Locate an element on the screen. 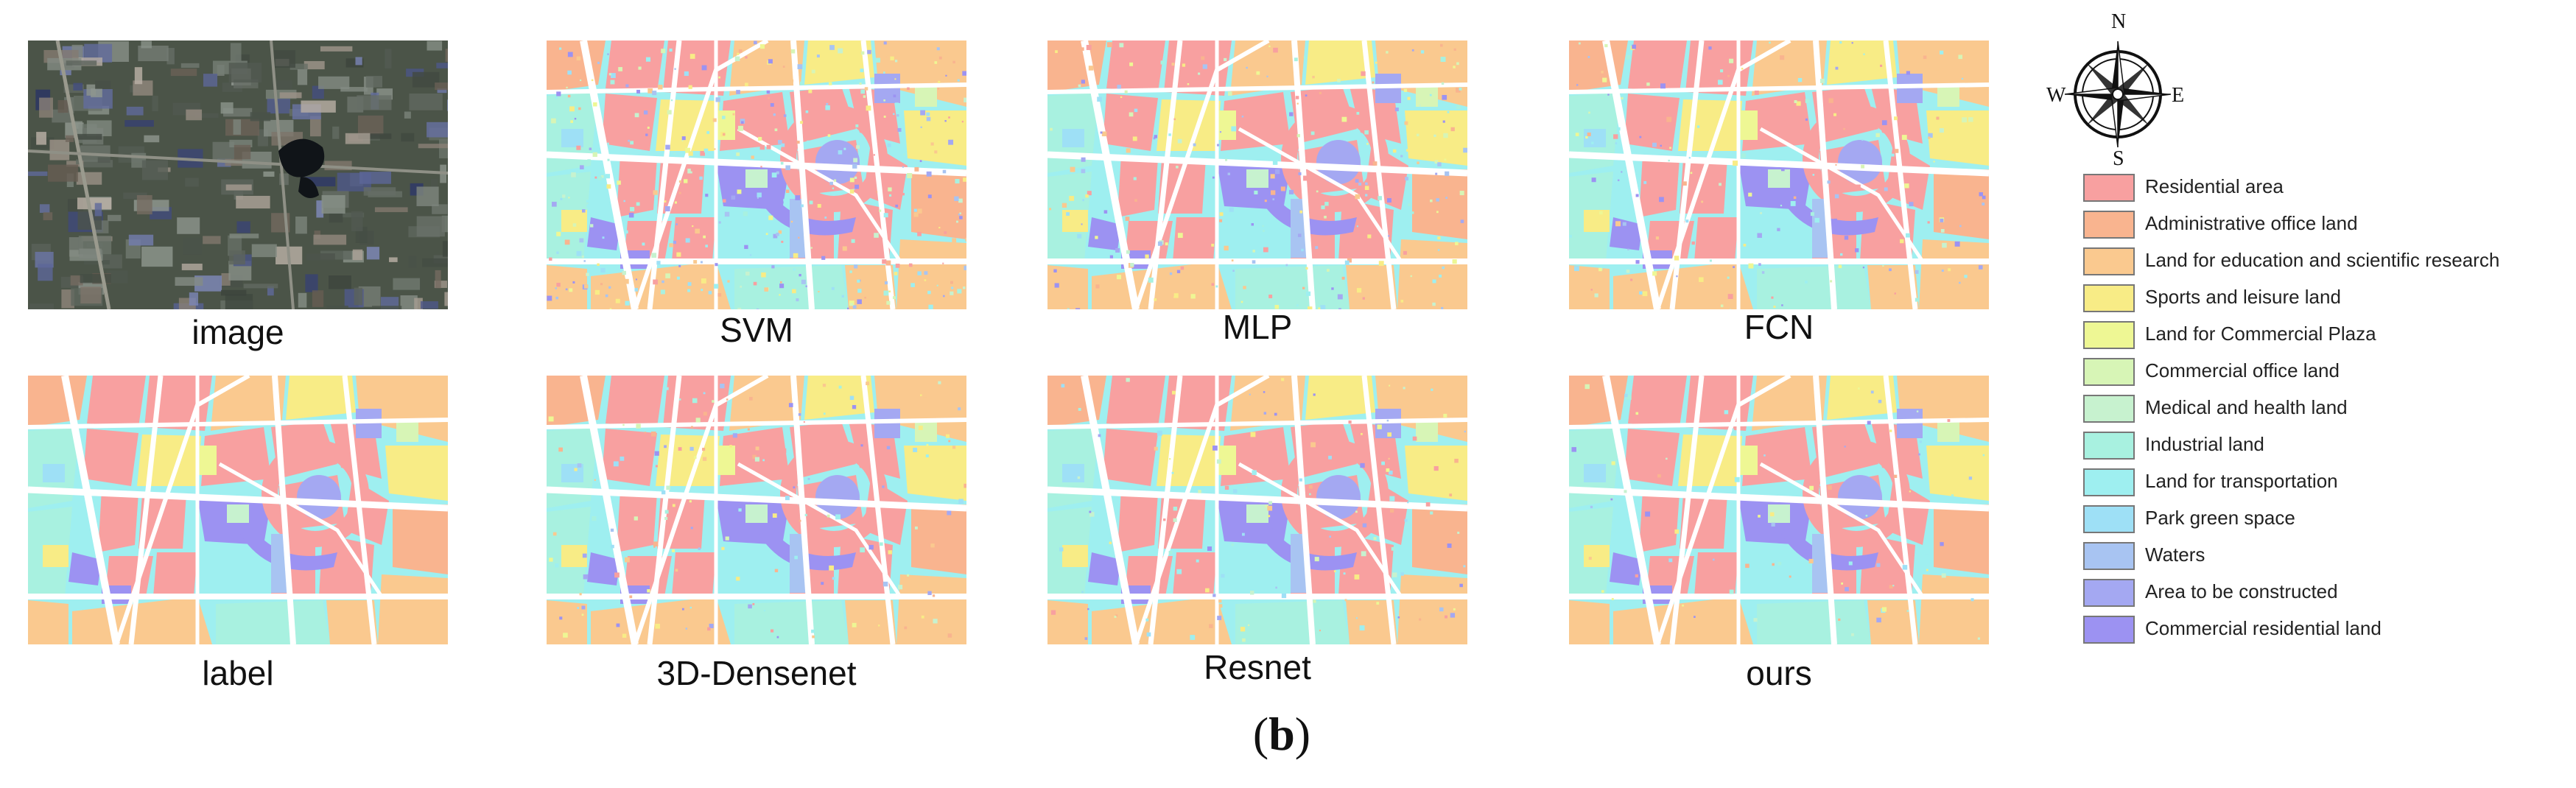 The width and height of the screenshot is (2576, 788). compass-rose: N S E W is located at coordinates (2117, 90).